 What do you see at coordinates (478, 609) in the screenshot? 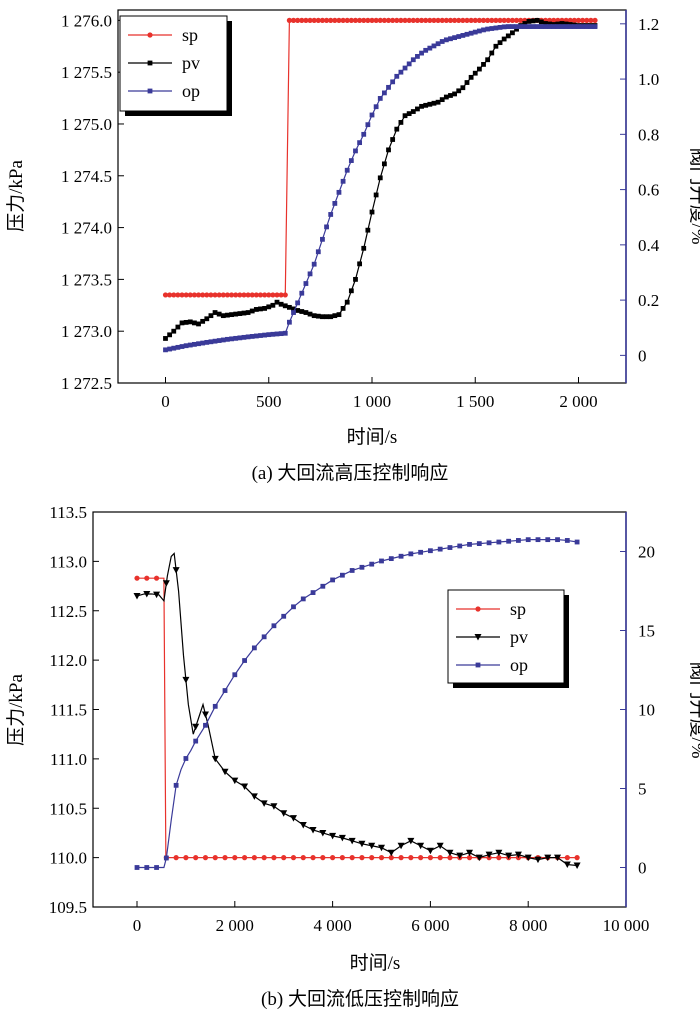
I see `legend-swatch-marker` at bounding box center [478, 609].